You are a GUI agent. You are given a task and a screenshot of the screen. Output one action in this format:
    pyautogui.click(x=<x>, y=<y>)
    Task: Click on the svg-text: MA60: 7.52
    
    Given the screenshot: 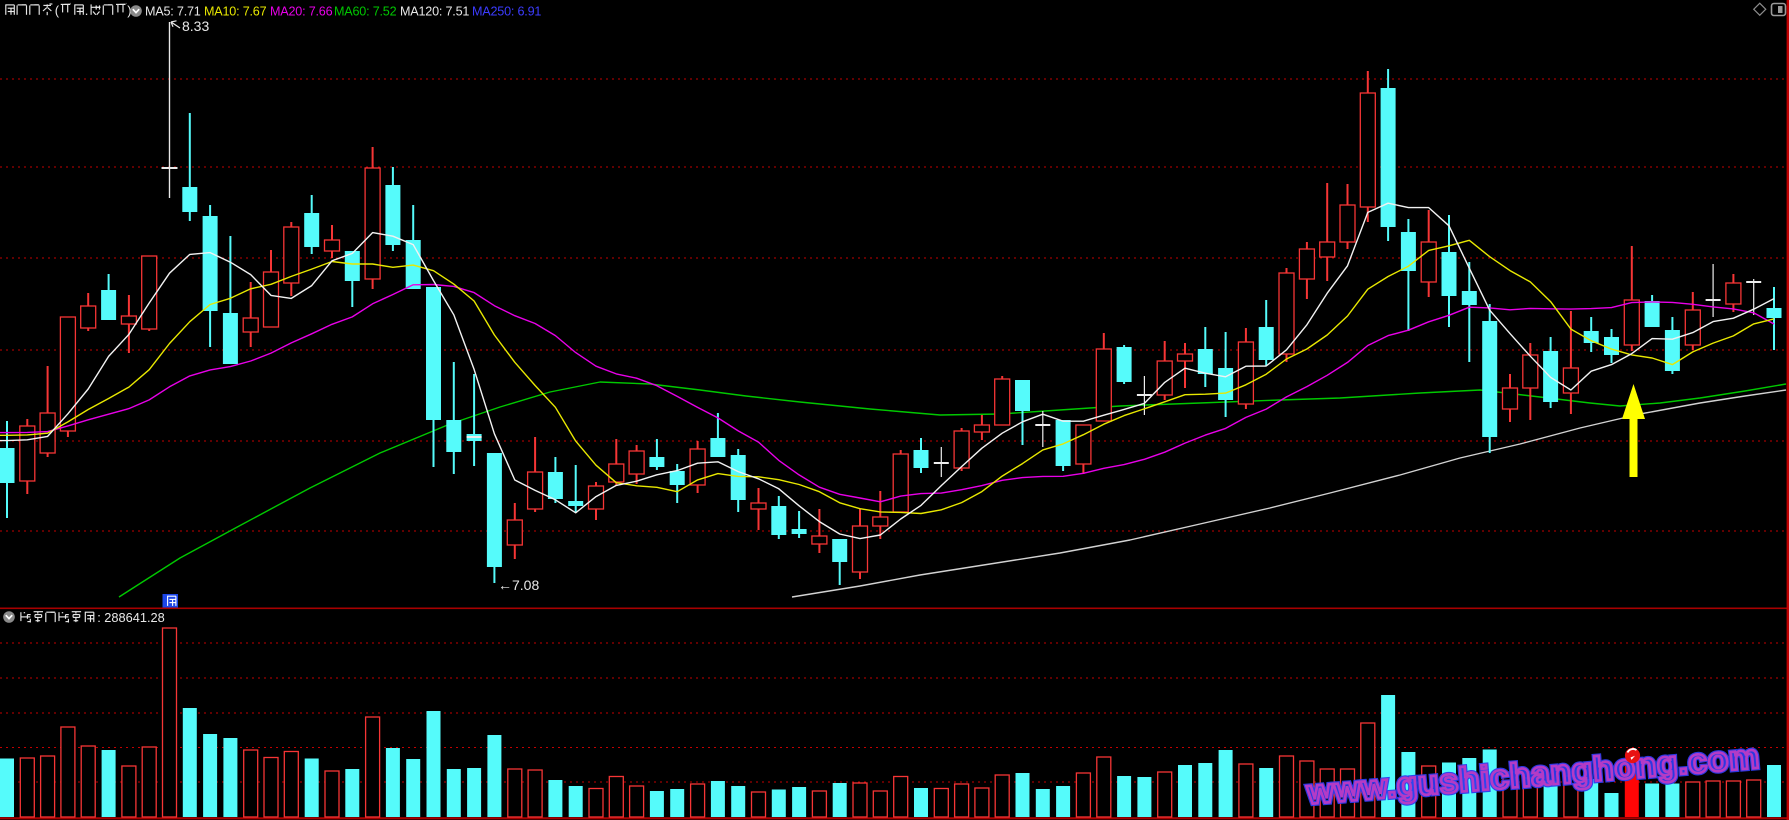 What is the action you would take?
    pyautogui.click(x=365, y=12)
    